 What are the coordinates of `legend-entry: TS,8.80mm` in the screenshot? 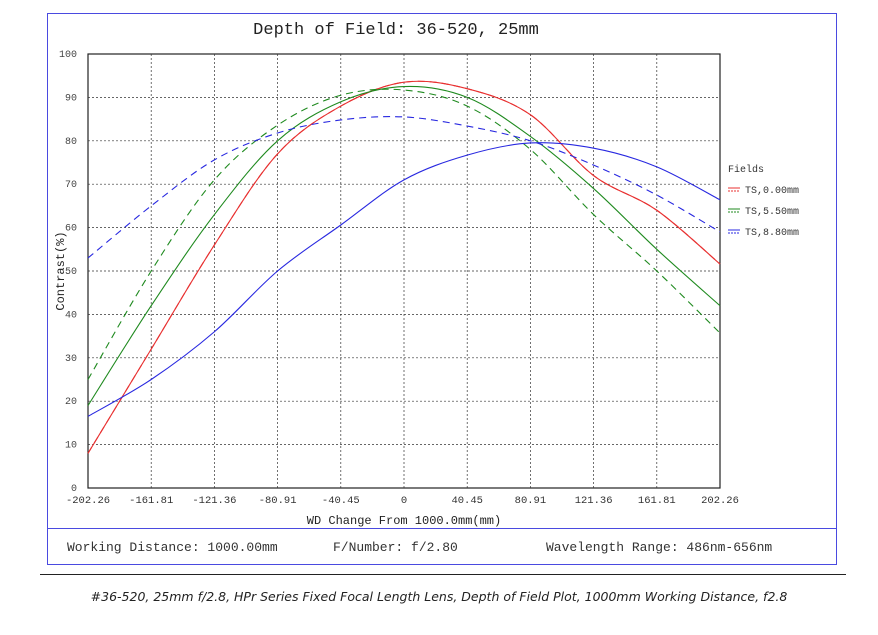 It's located at (772, 233).